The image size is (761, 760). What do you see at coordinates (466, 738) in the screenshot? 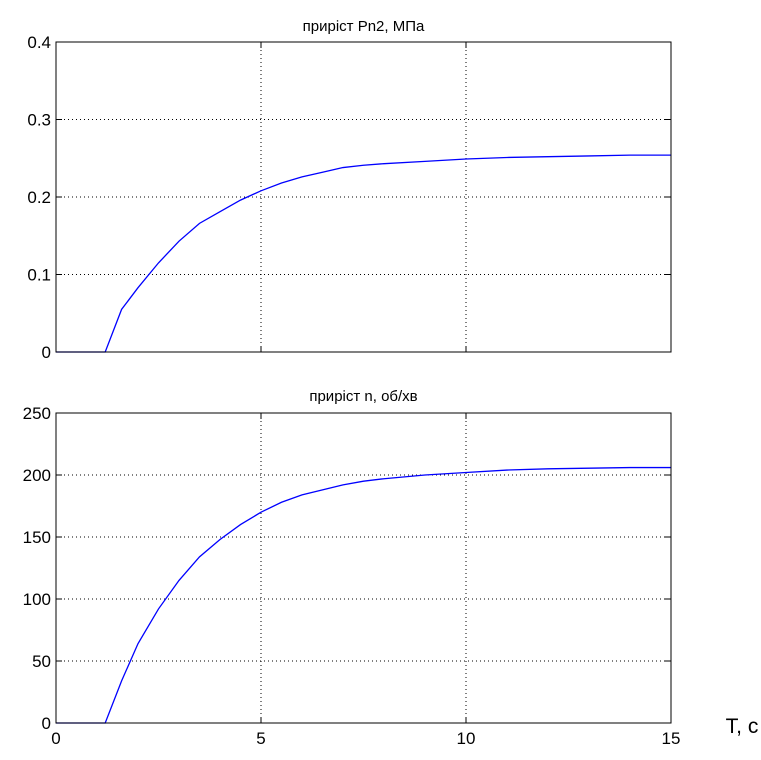
I see `x-tick-label: 10` at bounding box center [466, 738].